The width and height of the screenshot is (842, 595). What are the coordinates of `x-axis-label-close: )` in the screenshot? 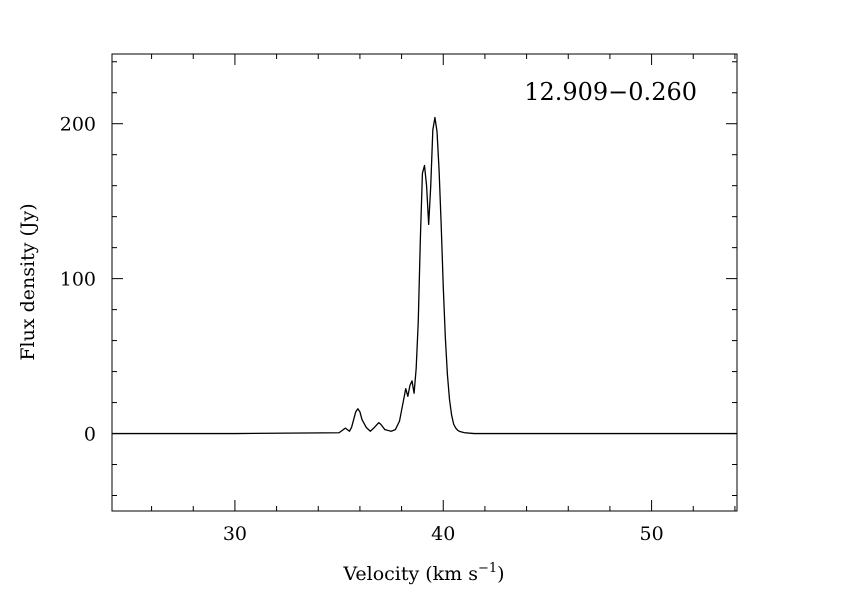 It's located at (500, 574).